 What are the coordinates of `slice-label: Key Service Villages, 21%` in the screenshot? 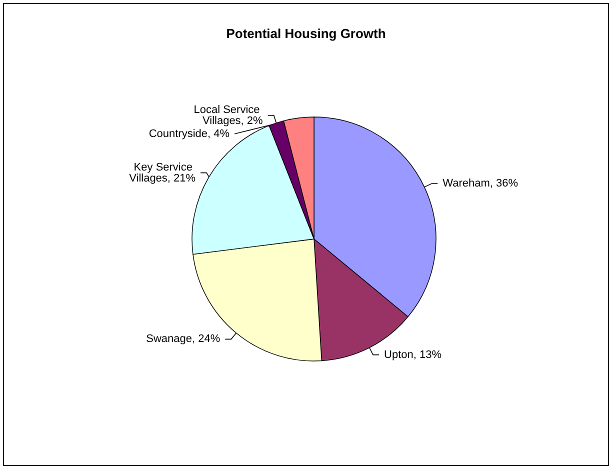 It's located at (162, 172).